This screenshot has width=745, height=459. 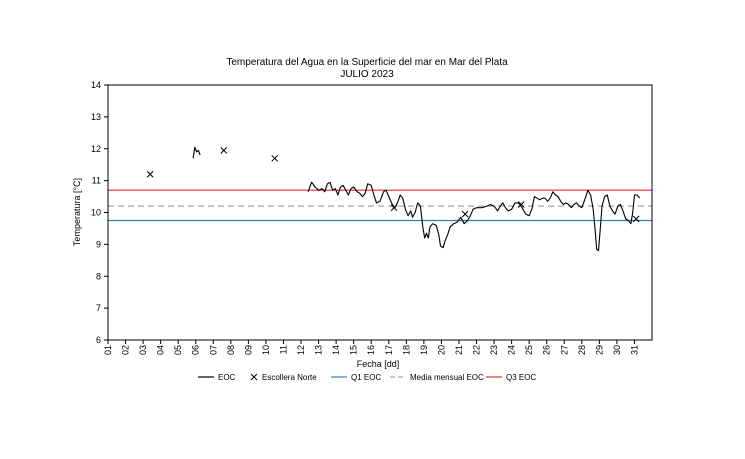 I want to click on x-tick-label: 26, so click(x=547, y=350).